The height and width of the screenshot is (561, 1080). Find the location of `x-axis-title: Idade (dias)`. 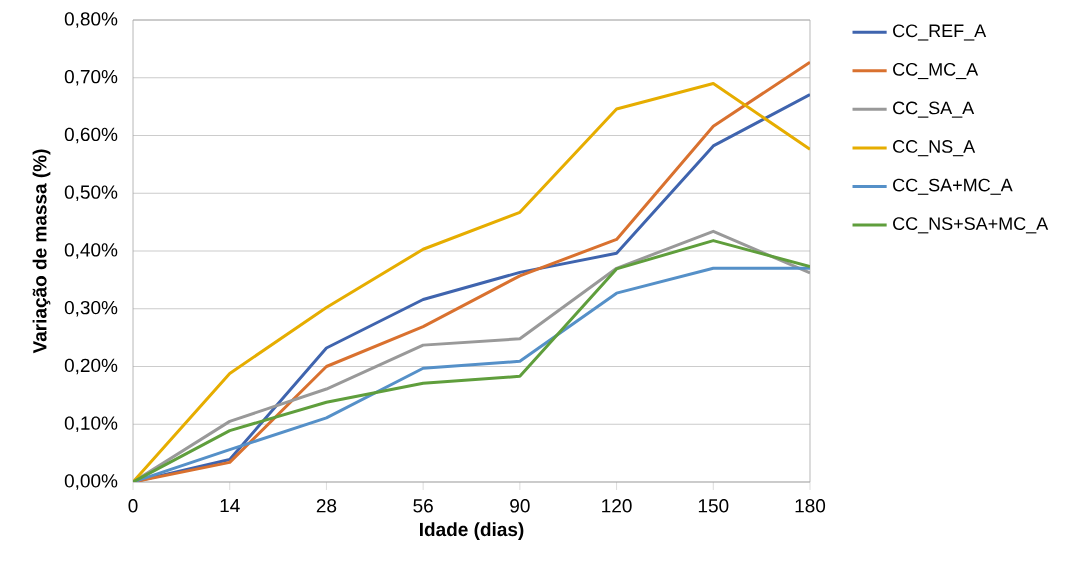

x-axis-title: Idade (dias) is located at coordinates (472, 531).